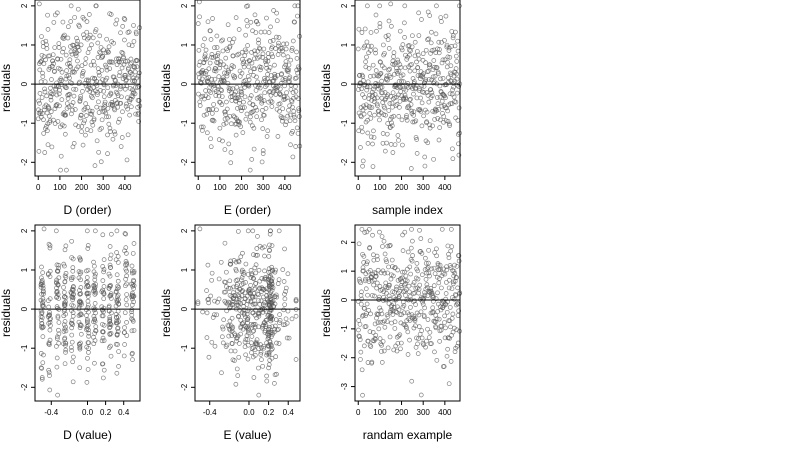  I want to click on x-tick-label: 0.4, so click(289, 412).